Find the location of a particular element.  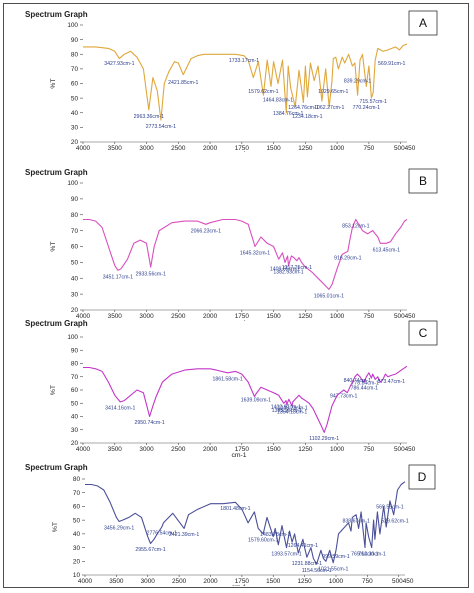

spectrum-line-a is located at coordinates (245, 82).